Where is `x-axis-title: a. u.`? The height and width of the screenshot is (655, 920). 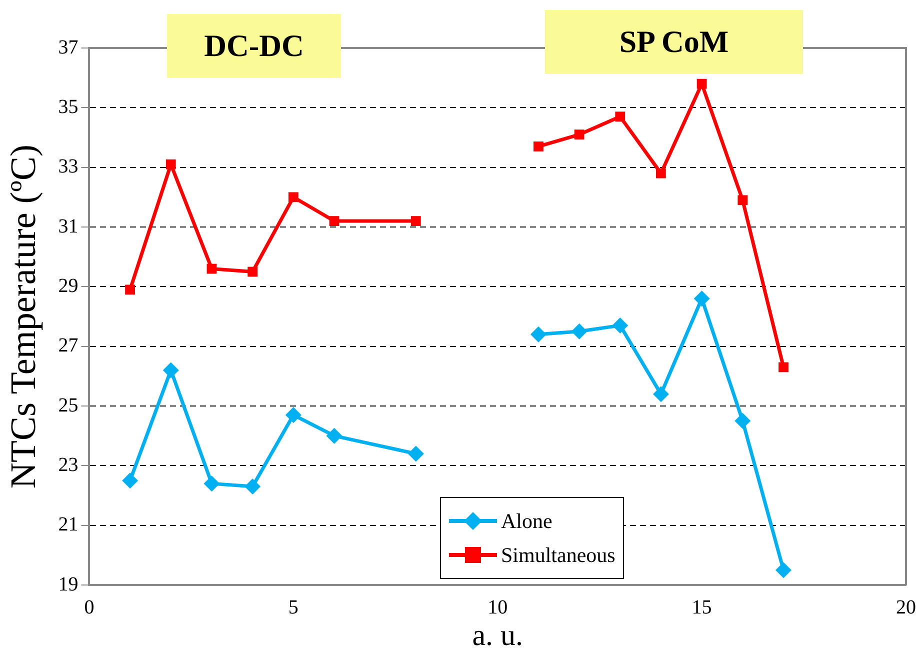 x-axis-title: a. u. is located at coordinates (498, 635).